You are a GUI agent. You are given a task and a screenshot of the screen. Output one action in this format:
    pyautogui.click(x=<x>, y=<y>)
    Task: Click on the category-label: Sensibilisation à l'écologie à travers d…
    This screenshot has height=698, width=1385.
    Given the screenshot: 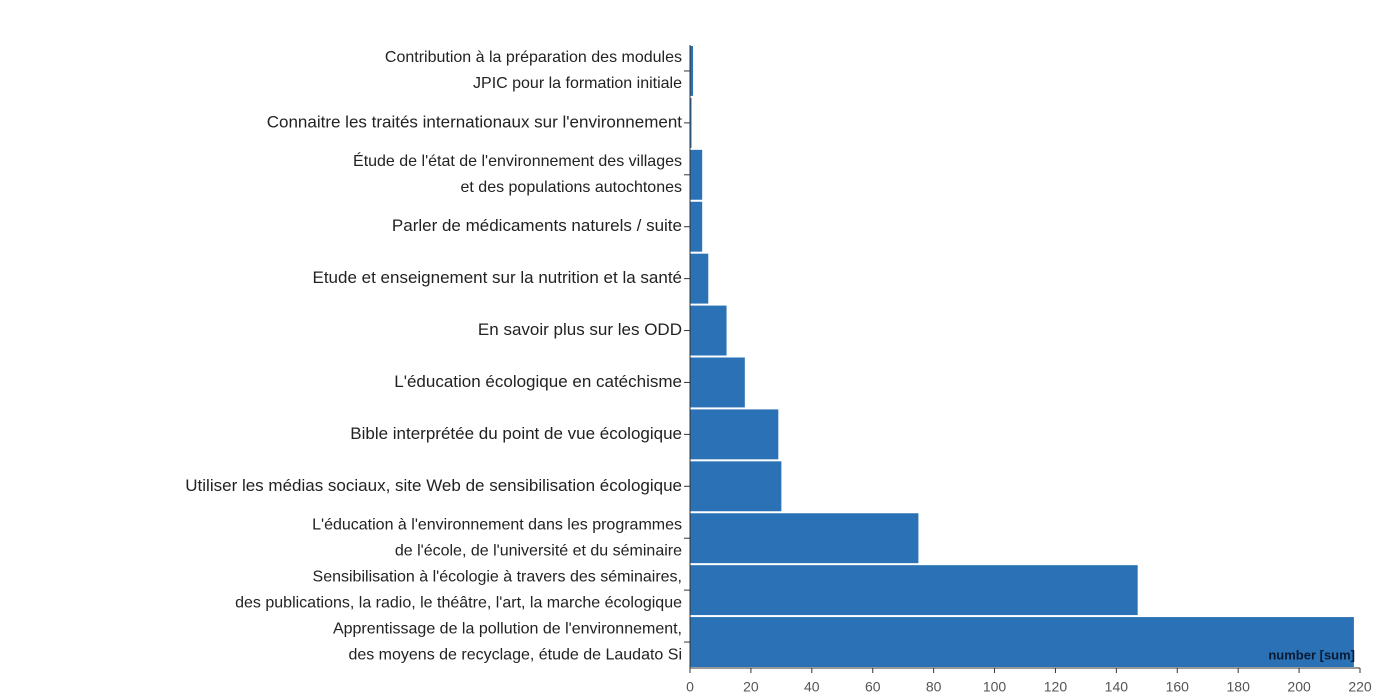 What is the action you would take?
    pyautogui.click(x=497, y=576)
    